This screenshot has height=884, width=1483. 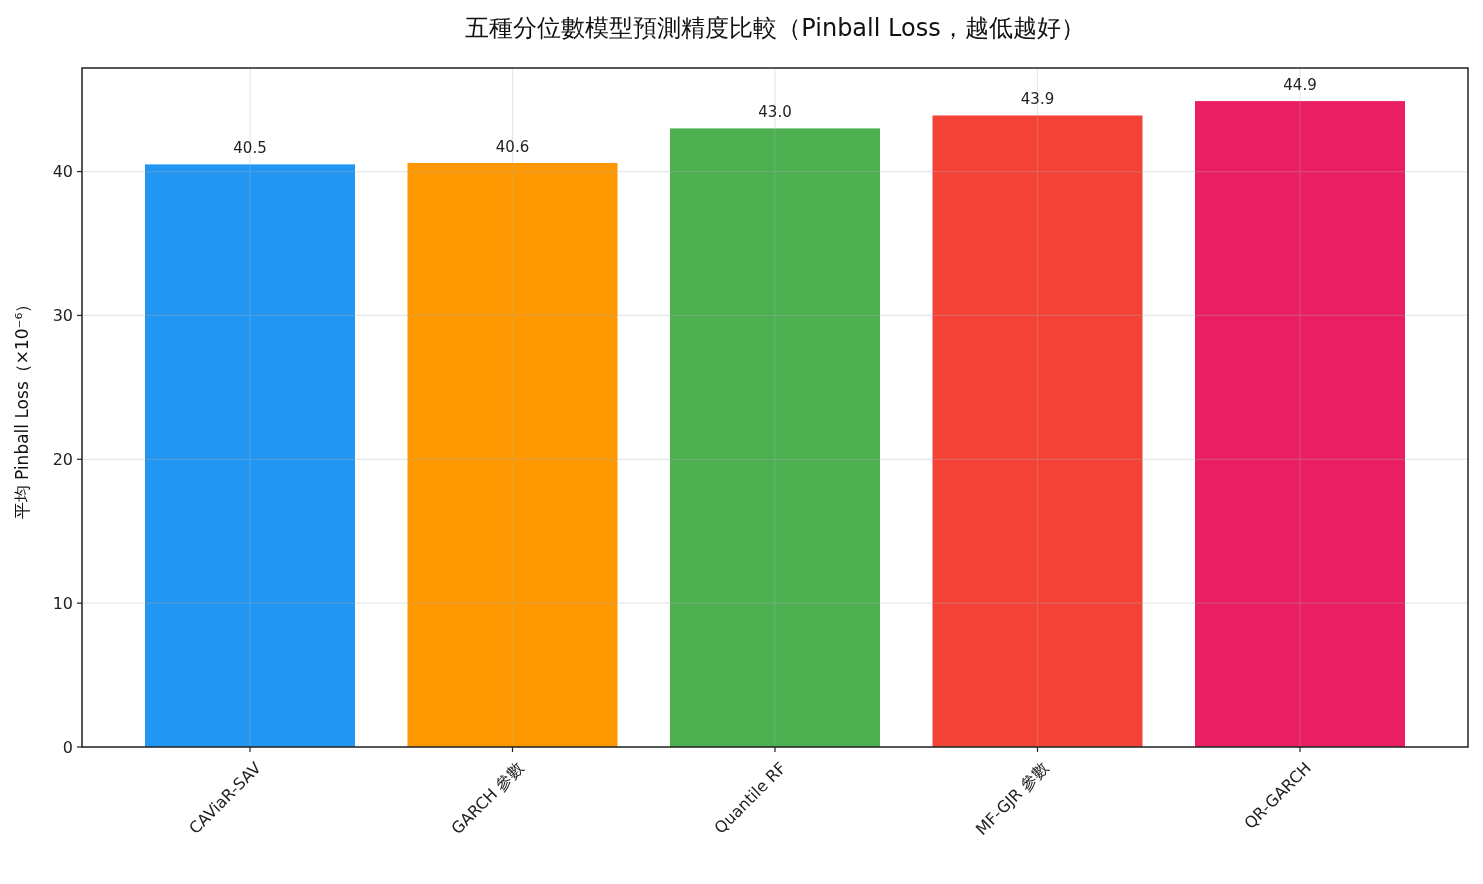 I want to click on y-axis-title: 平均 Pinball Loss（×10⁻⁶）, so click(x=22, y=407).